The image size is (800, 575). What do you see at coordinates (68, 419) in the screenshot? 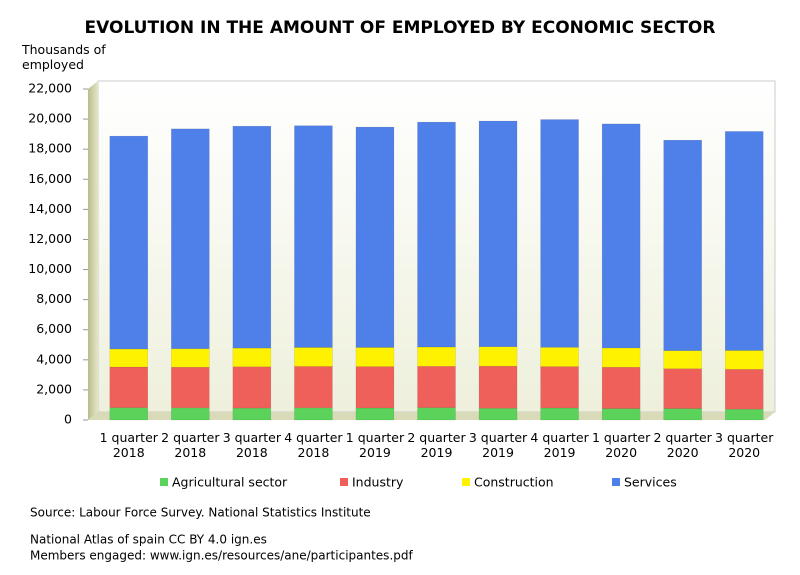
I see `y-tick-label: 0` at bounding box center [68, 419].